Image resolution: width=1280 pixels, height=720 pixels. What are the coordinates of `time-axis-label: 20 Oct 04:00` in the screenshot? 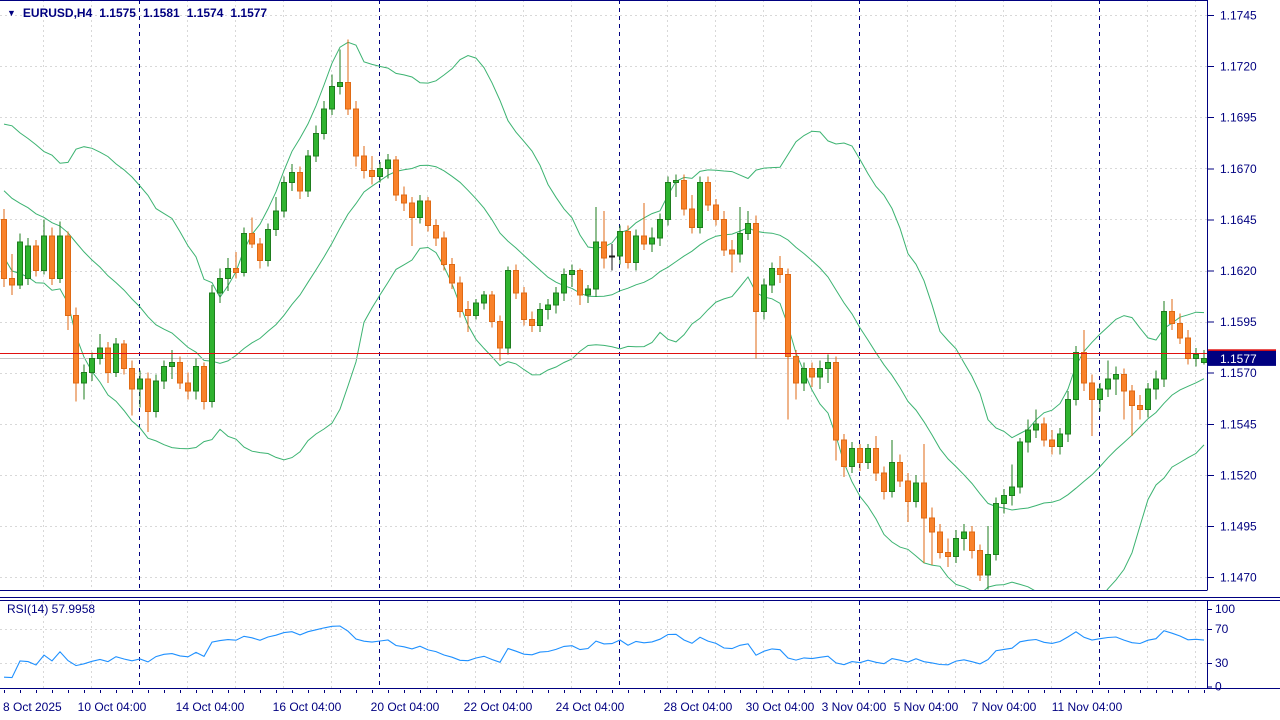 It's located at (405, 707).